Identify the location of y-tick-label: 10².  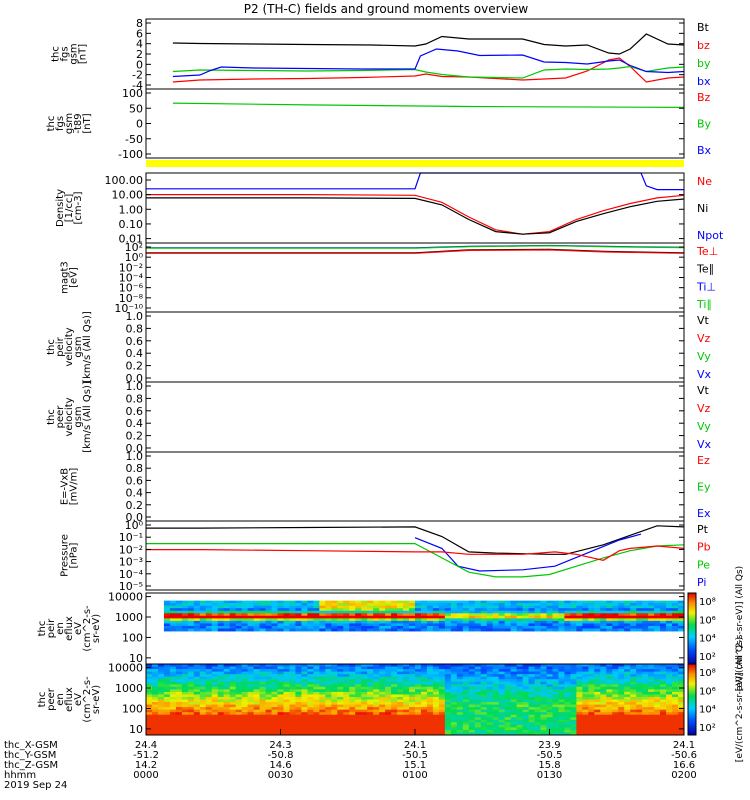
(134, 247).